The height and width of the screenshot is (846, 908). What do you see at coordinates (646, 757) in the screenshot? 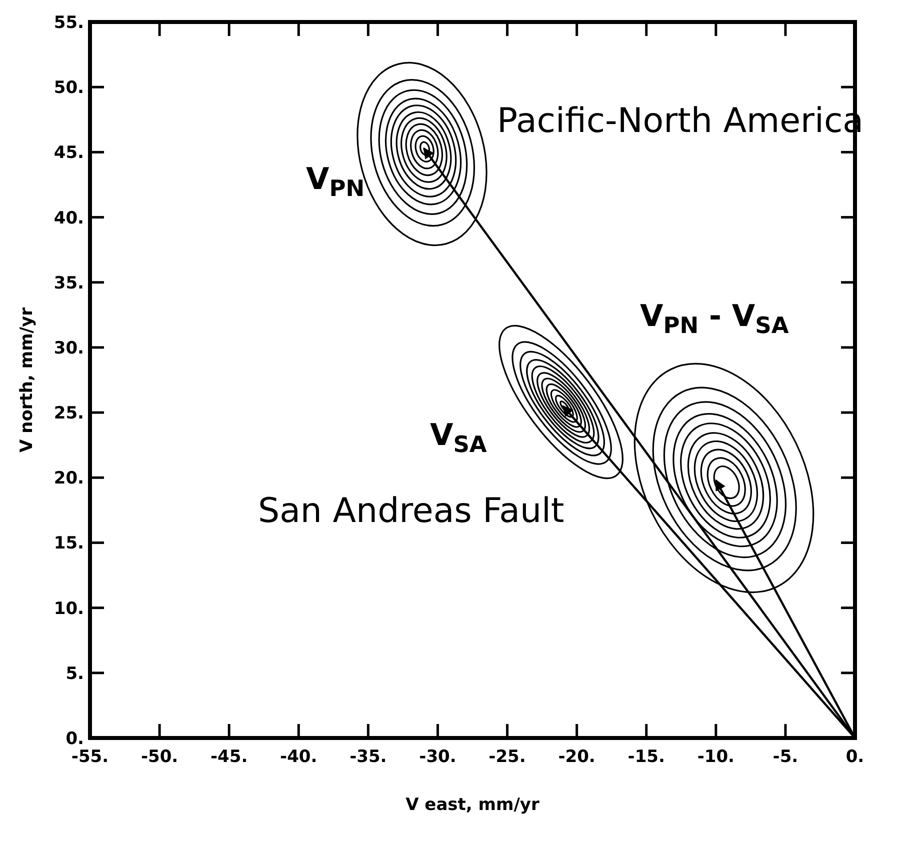
I see `x-tick-label: -15.` at bounding box center [646, 757].